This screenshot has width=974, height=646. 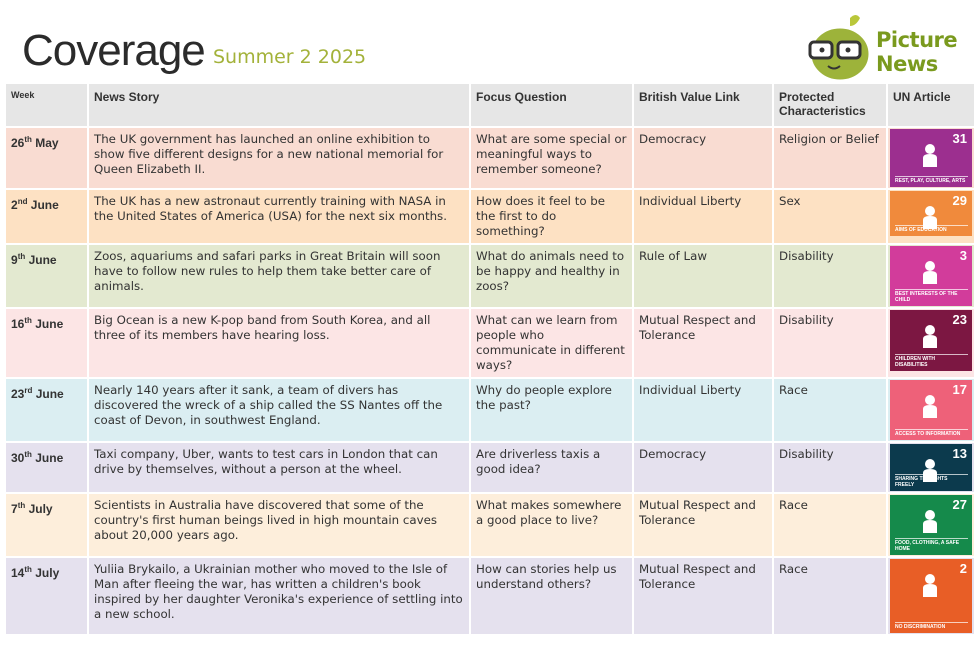 I want to click on col-british-value: British Value Link, so click(x=703, y=105).